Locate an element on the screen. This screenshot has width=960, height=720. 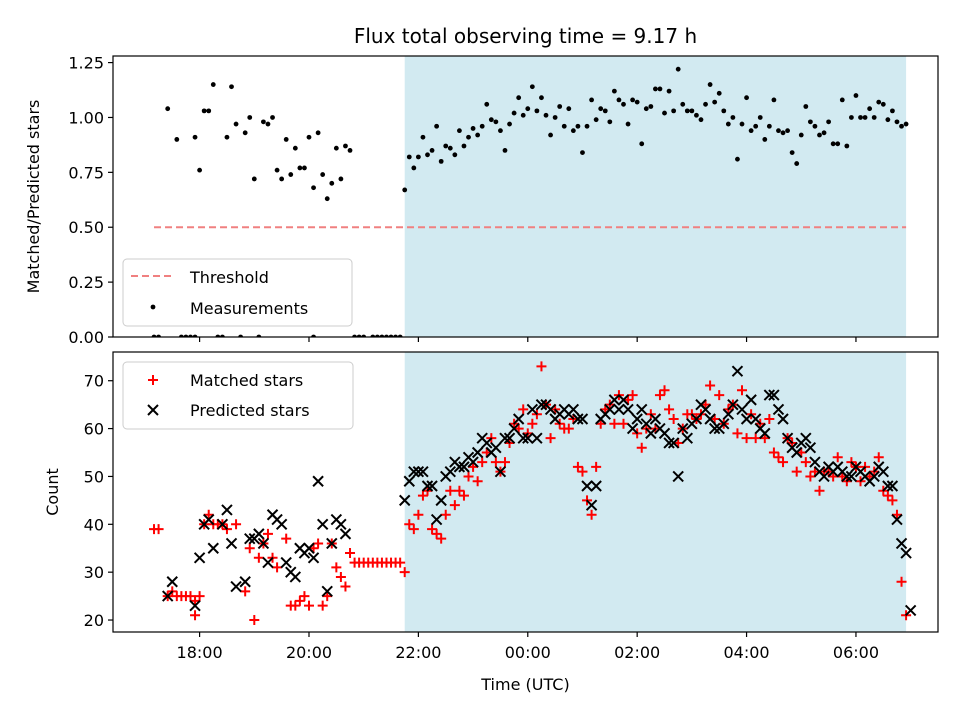
legend-box is located at coordinates (237, 292).